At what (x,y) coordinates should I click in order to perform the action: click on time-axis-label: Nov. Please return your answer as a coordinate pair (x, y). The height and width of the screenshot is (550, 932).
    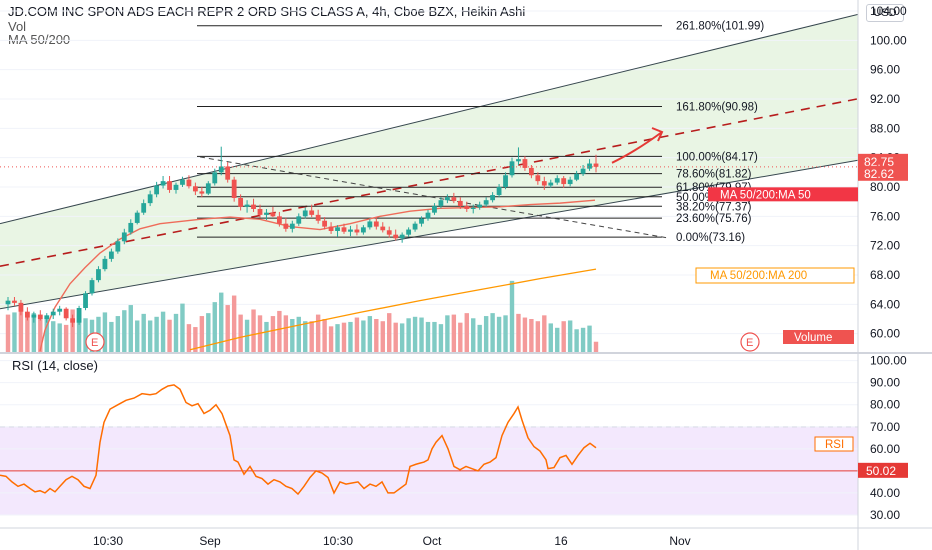
    Looking at the image, I should click on (679, 541).